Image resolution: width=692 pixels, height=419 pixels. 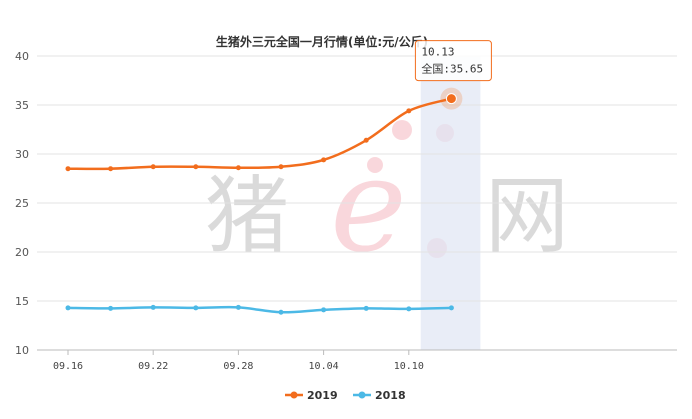 What do you see at coordinates (238, 366) in the screenshot?
I see `x-tick-label: 09.28` at bounding box center [238, 366].